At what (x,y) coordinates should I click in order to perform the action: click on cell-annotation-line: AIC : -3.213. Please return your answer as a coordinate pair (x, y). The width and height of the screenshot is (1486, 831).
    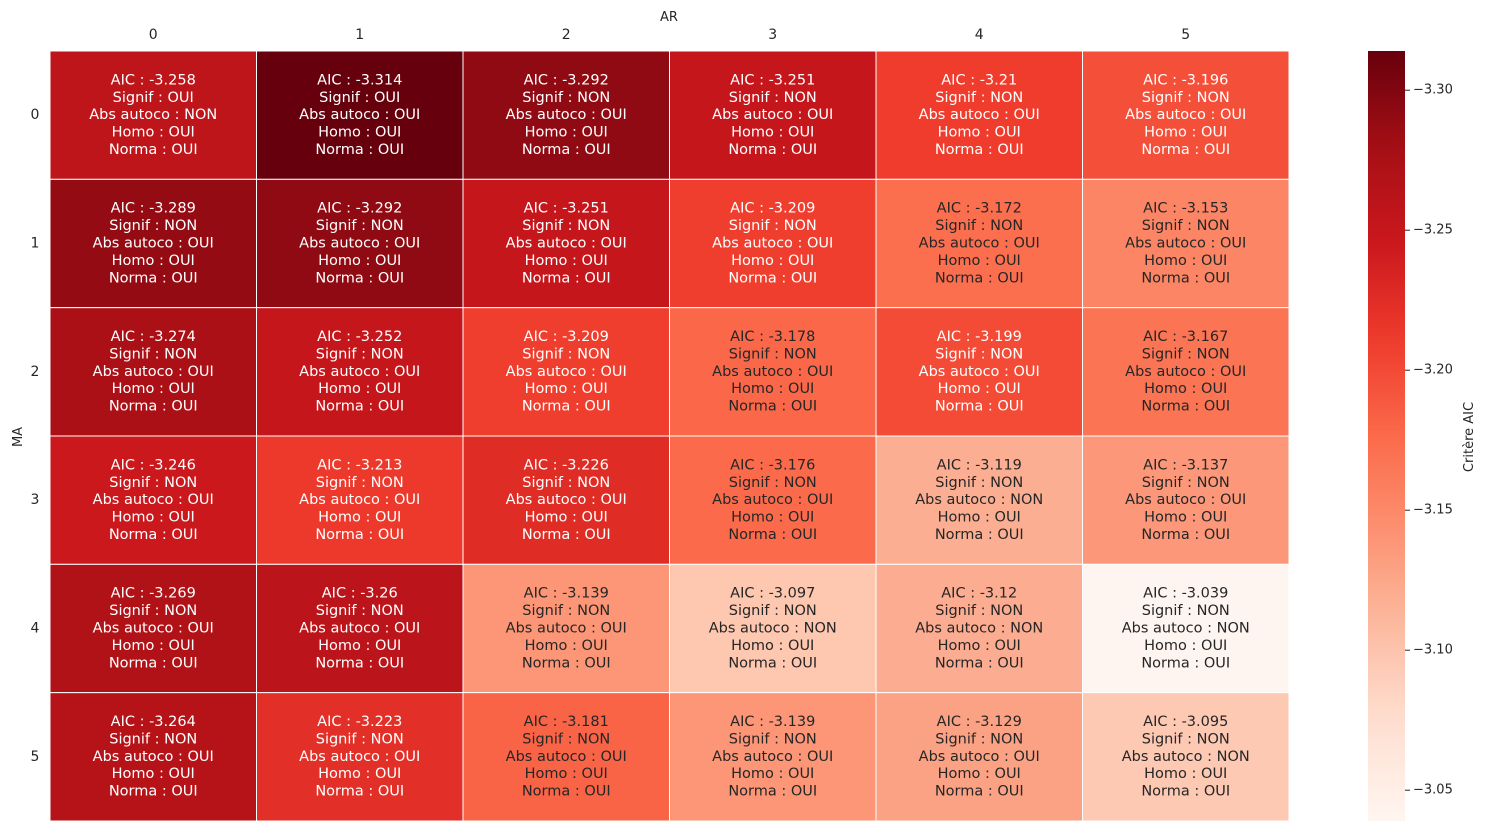
    Looking at the image, I should click on (359, 465).